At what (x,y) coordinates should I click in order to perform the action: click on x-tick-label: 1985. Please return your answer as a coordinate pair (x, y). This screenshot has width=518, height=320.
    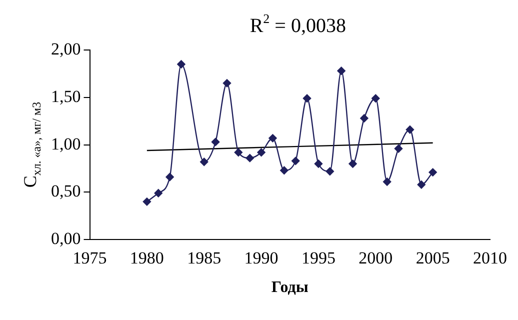
    Looking at the image, I should click on (204, 258).